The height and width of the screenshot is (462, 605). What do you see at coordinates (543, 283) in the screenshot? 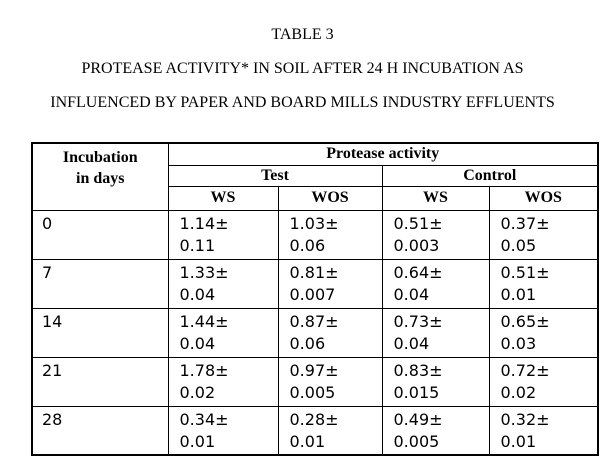
I see `value-cell: 0.51± 0.01` at bounding box center [543, 283].